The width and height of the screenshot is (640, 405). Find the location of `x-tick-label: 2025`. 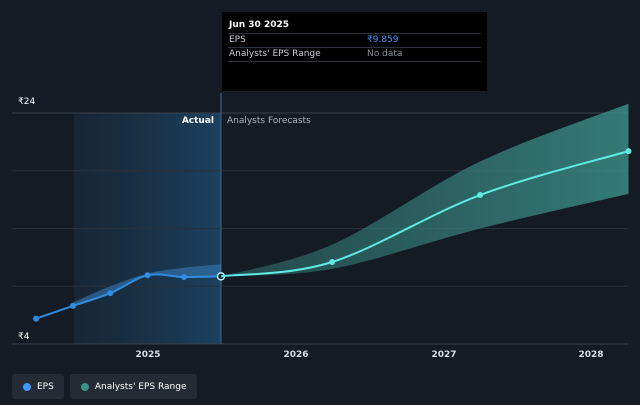

x-tick-label: 2025 is located at coordinates (147, 355).